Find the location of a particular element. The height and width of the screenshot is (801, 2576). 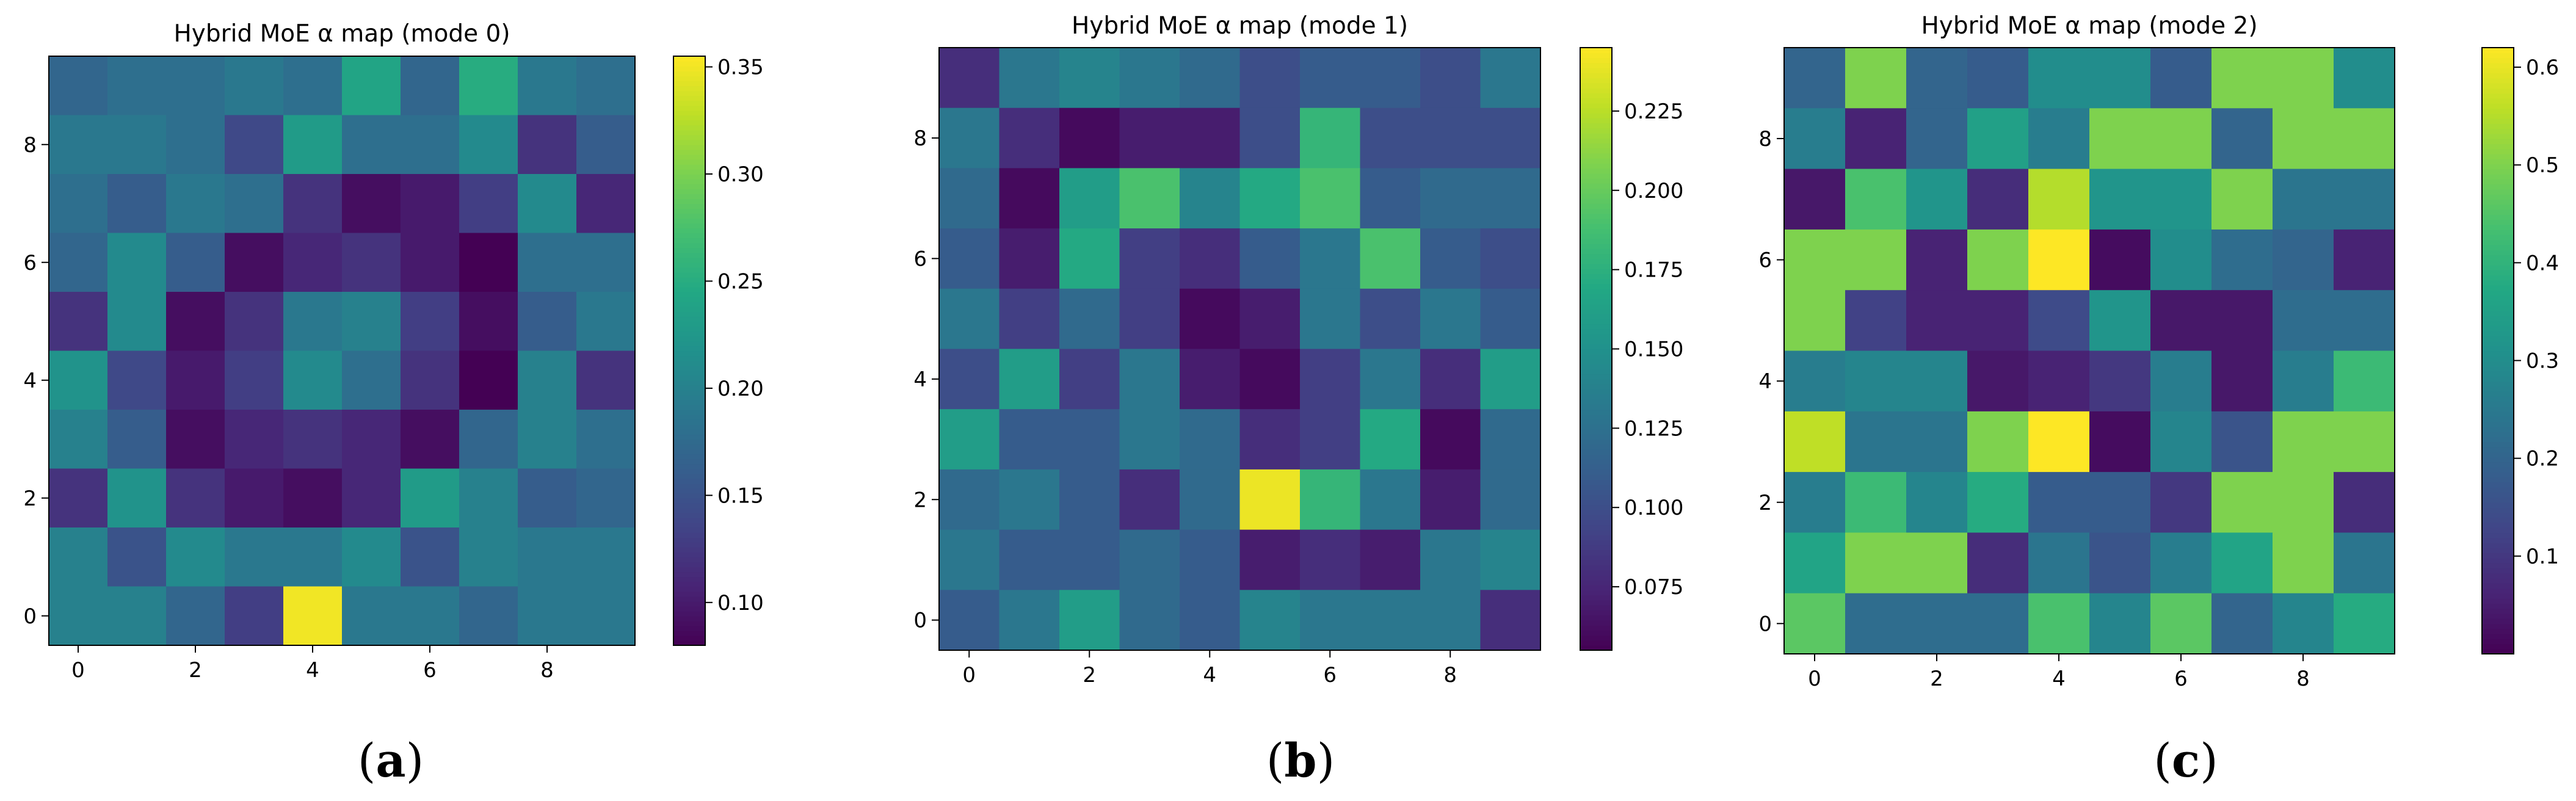

panel-label-letter: c is located at coordinates (2186, 760).